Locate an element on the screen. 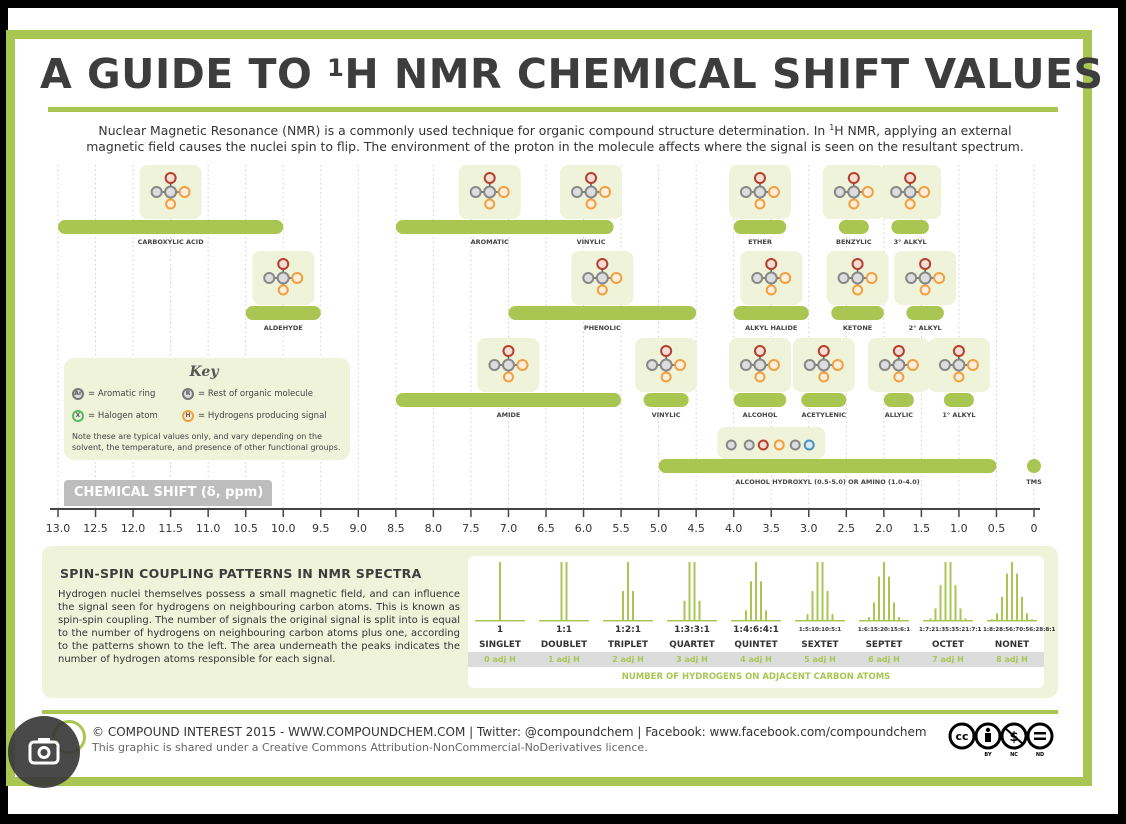 This screenshot has width=1126, height=824. creative-commons-badge: cc $ BY NC ND is located at coordinates (1001, 740).